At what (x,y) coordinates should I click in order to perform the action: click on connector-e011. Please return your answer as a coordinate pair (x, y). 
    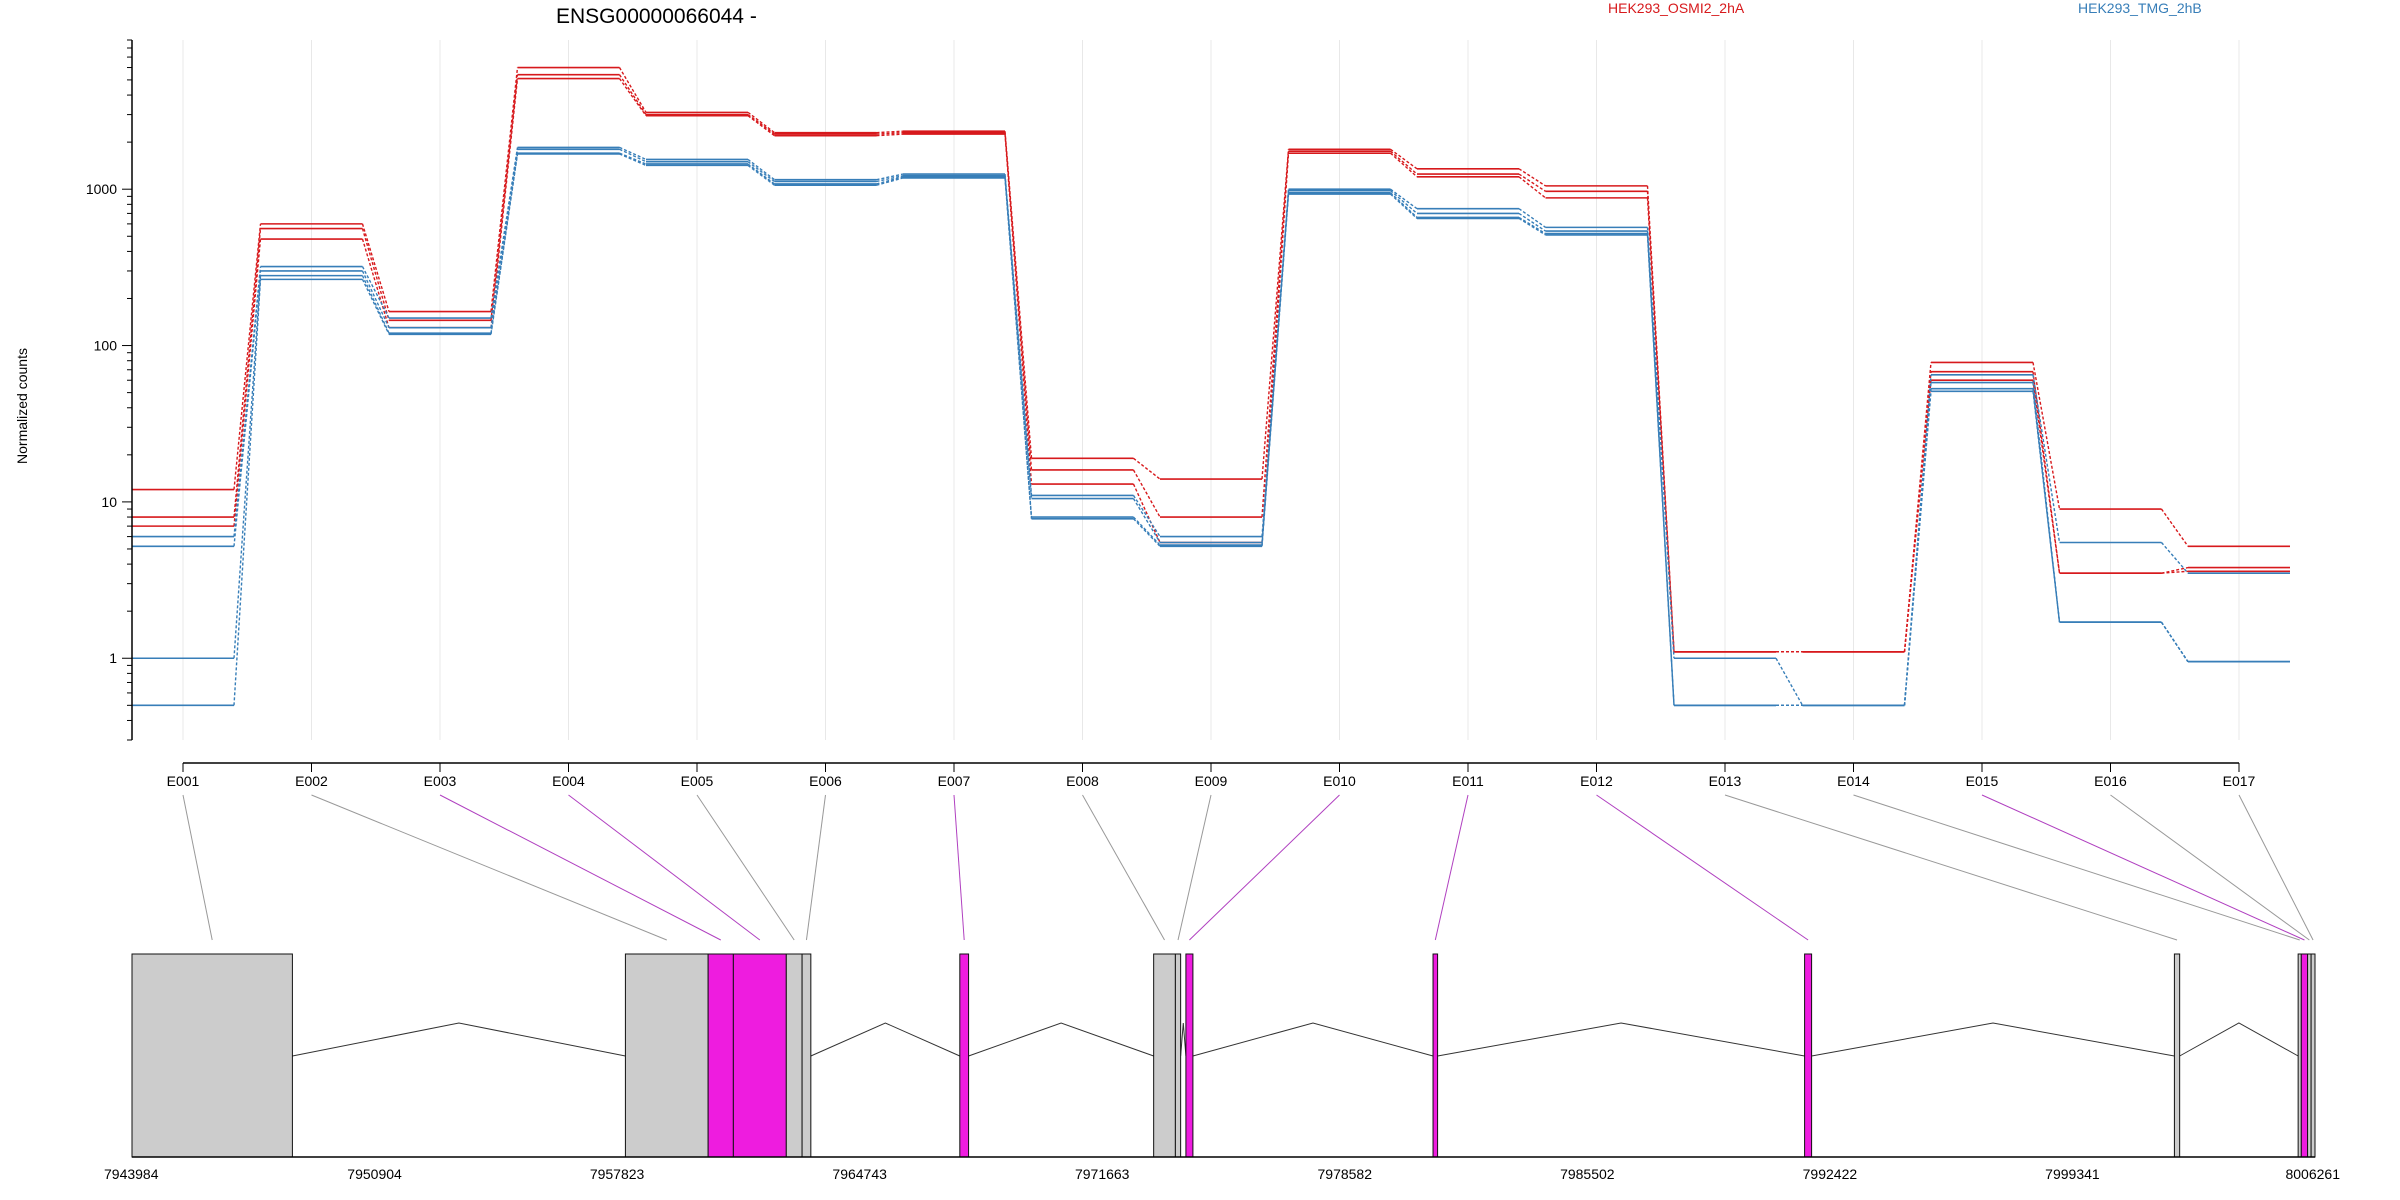
    Looking at the image, I should click on (1451, 867).